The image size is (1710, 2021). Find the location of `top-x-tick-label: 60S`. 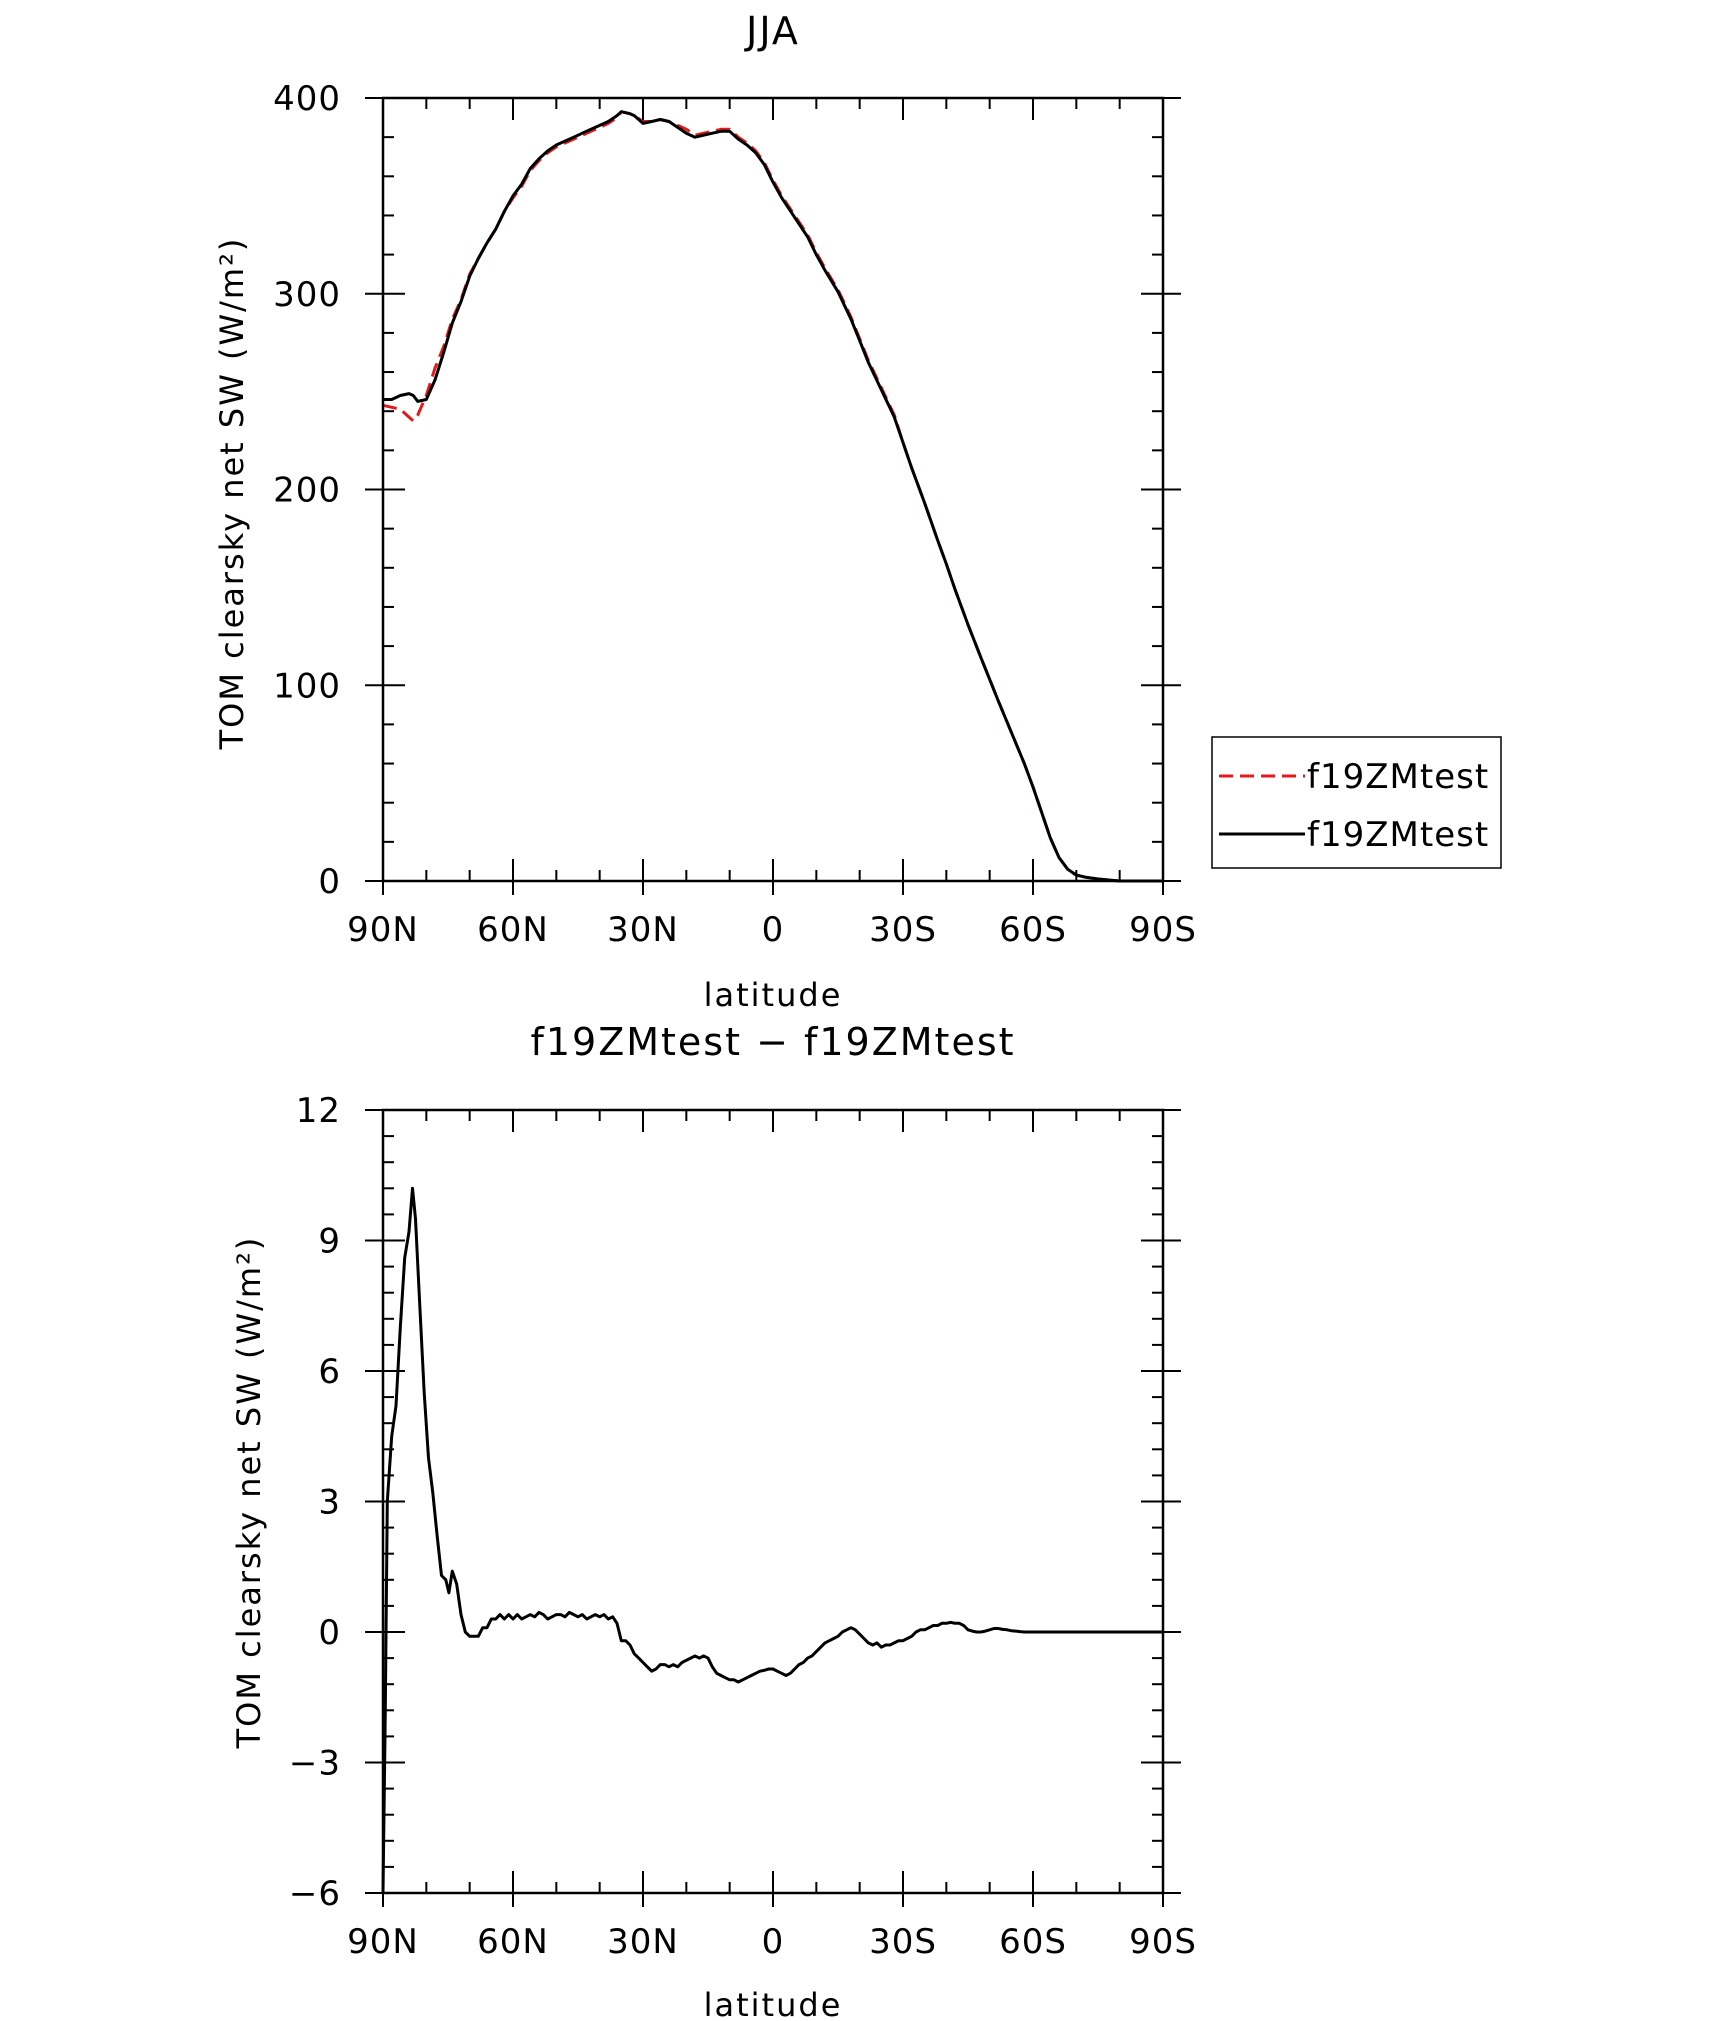

top-x-tick-label: 60S is located at coordinates (1033, 930).